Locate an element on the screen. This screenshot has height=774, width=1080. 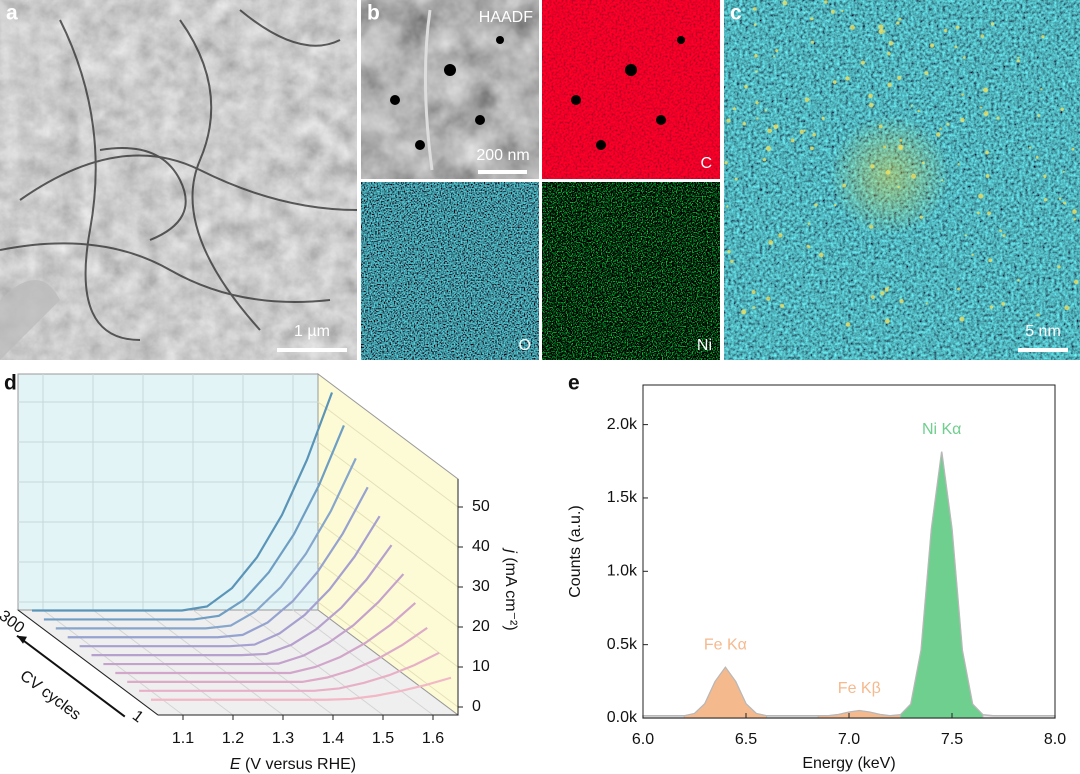
x-tick-label: 6.0 is located at coordinates (643, 739).